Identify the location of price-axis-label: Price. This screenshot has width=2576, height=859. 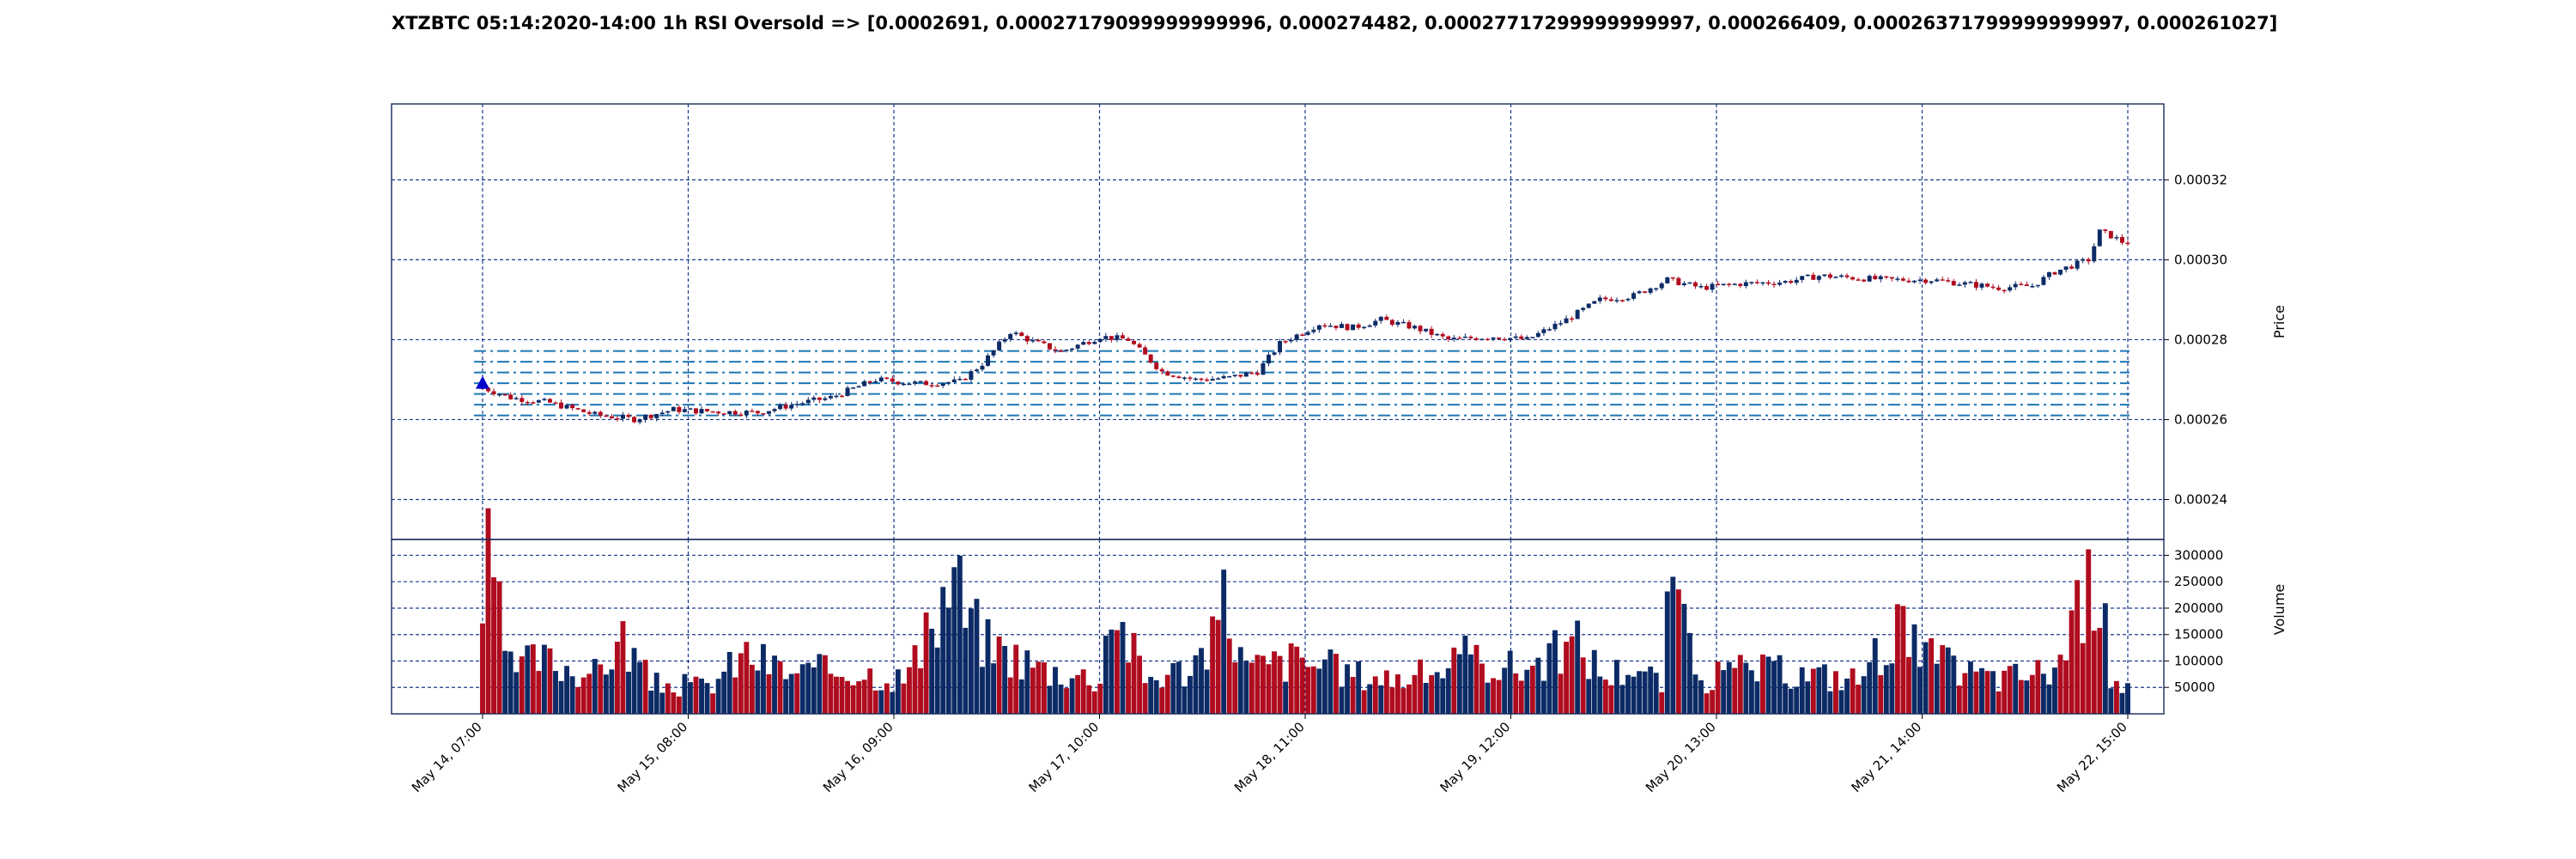
(2279, 322).